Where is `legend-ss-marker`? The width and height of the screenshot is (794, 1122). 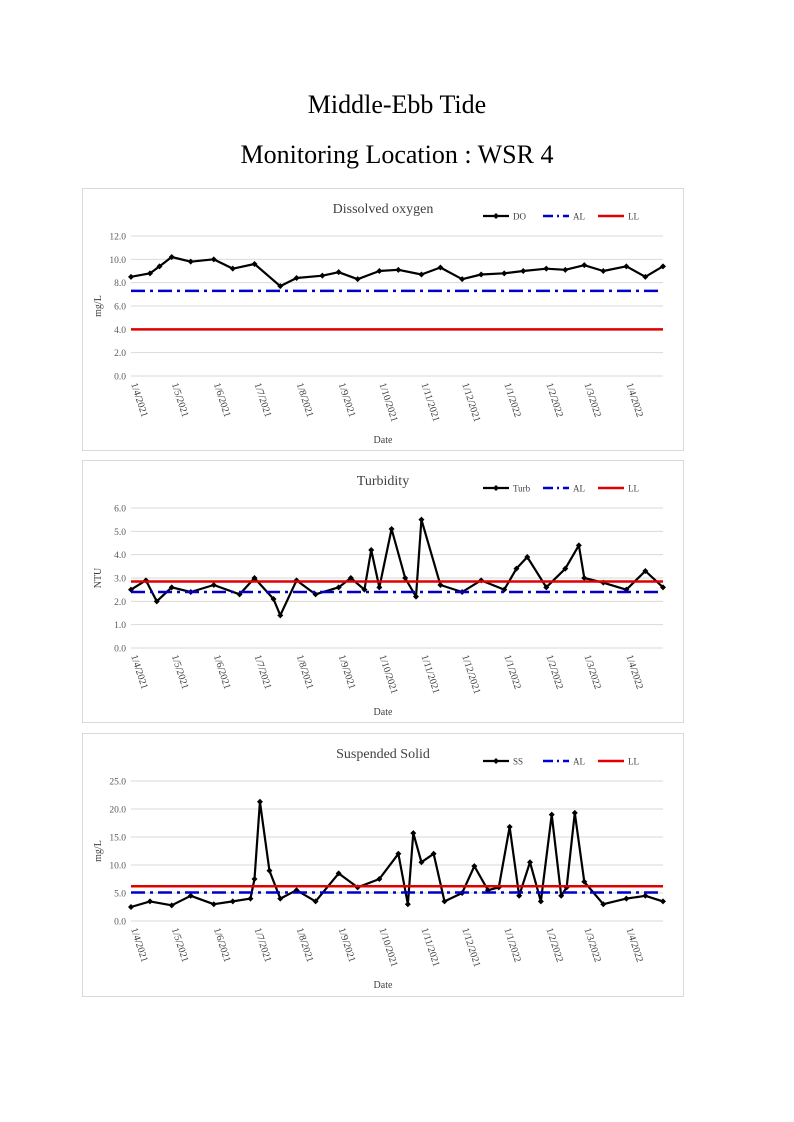
legend-ss-marker is located at coordinates (496, 761).